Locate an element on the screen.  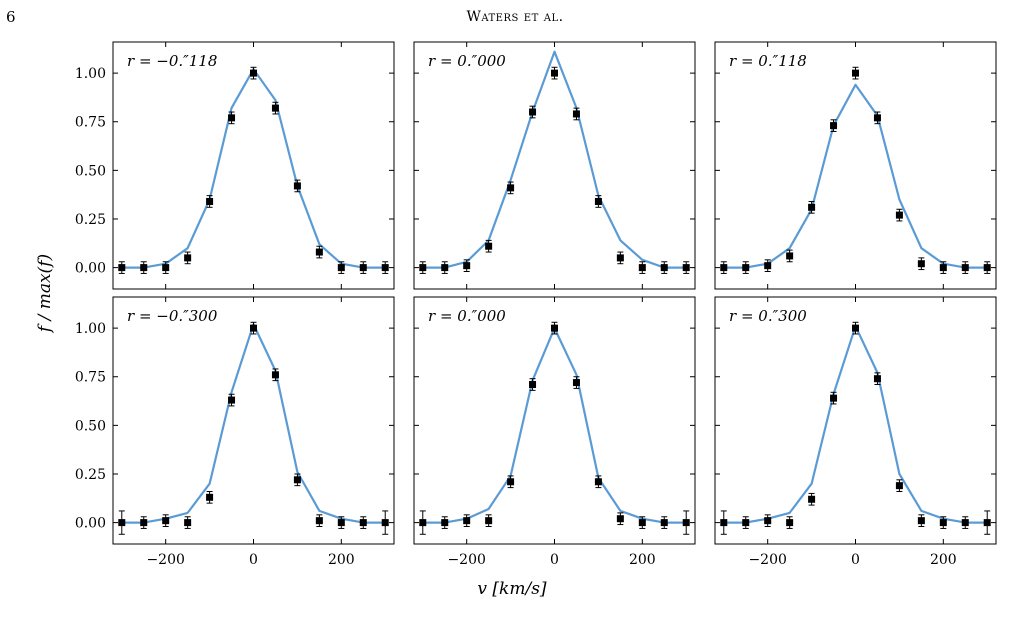
panel-label: r = −0.″300 is located at coordinates (172, 316).